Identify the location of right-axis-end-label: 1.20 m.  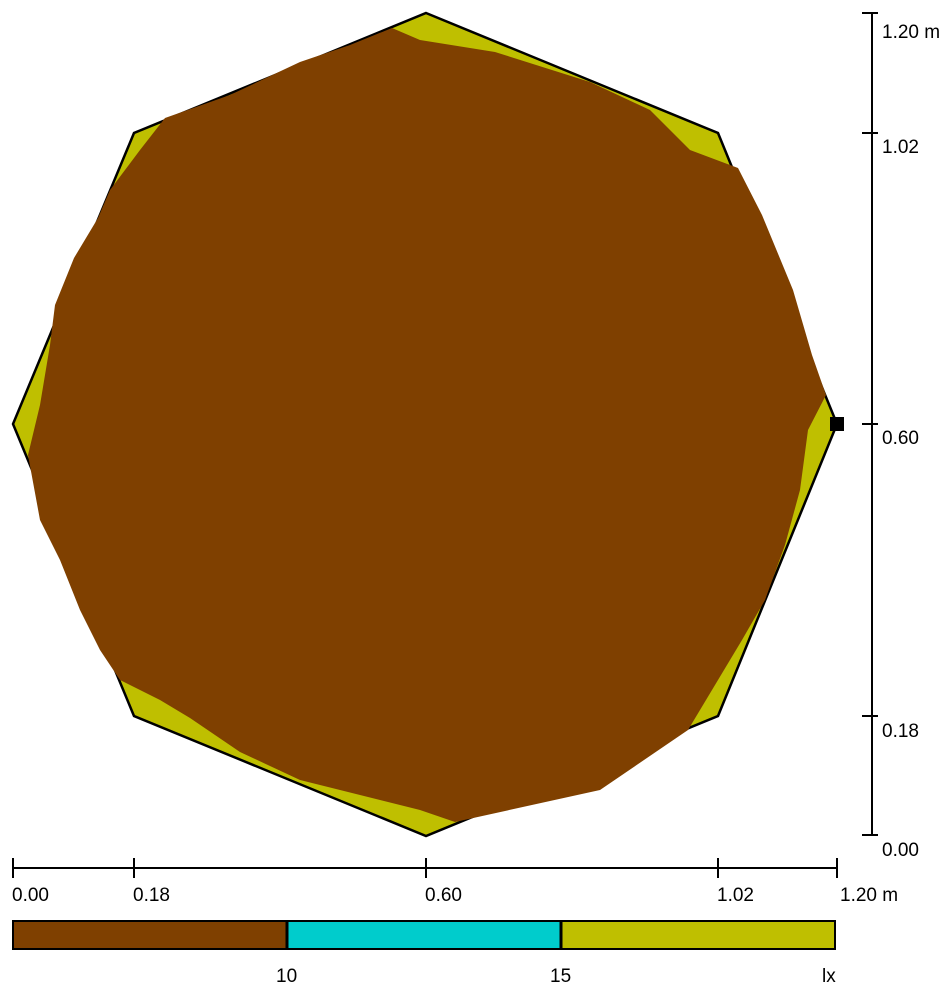
(911, 32).